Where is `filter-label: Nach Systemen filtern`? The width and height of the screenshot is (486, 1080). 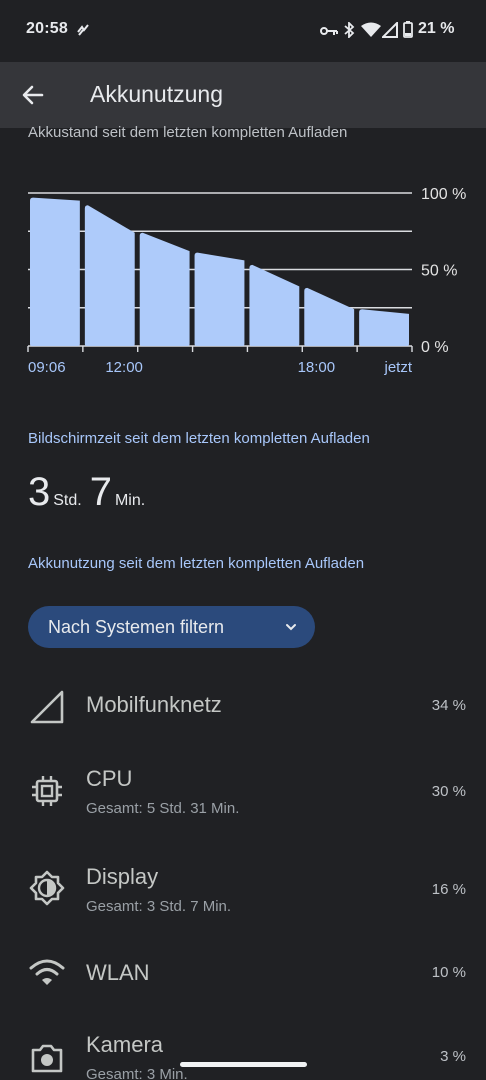 filter-label: Nach Systemen filtern is located at coordinates (136, 627).